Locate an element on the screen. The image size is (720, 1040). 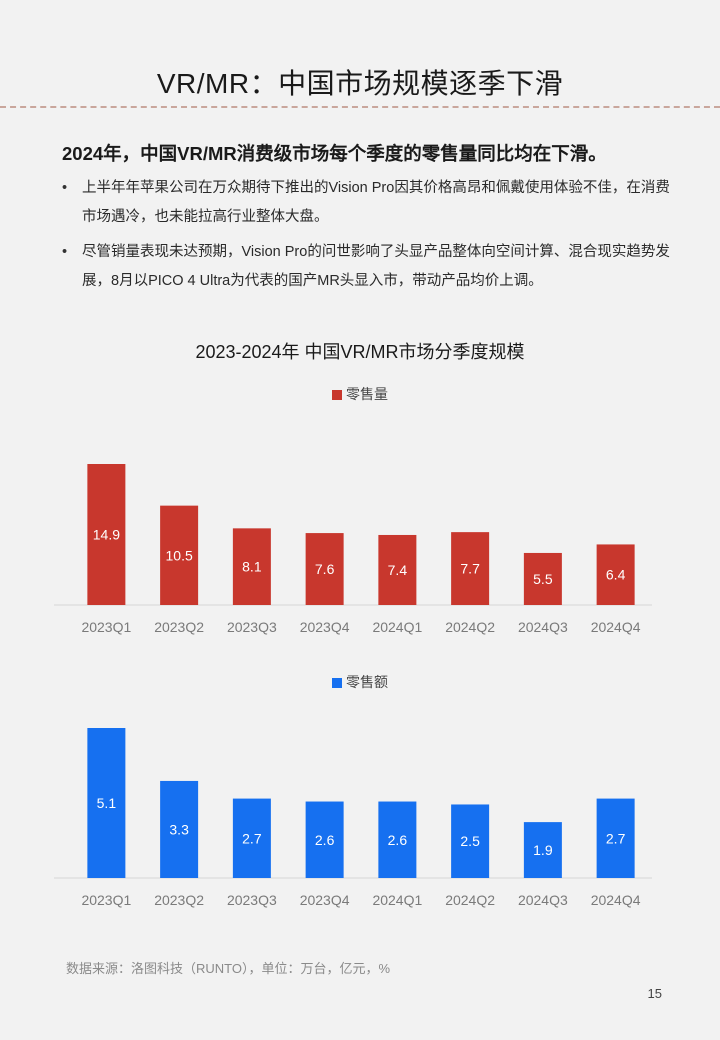
title-divider is located at coordinates (360, 107).